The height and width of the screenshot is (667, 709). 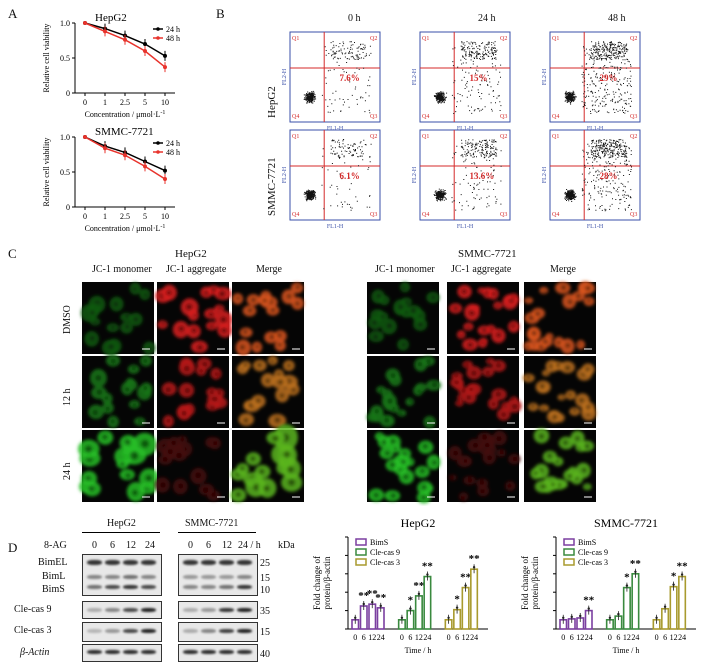 What do you see at coordinates (265, 563) in the screenshot?
I see `marker-25: 25` at bounding box center [265, 563].